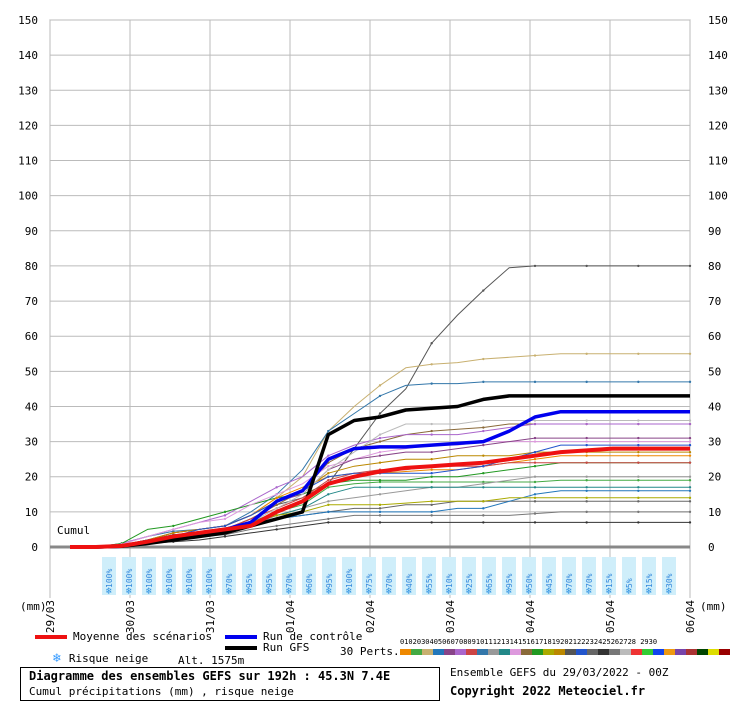  Describe the element at coordinates (714, 231) in the screenshot. I see `y-tick-label-right: 90` at that location.